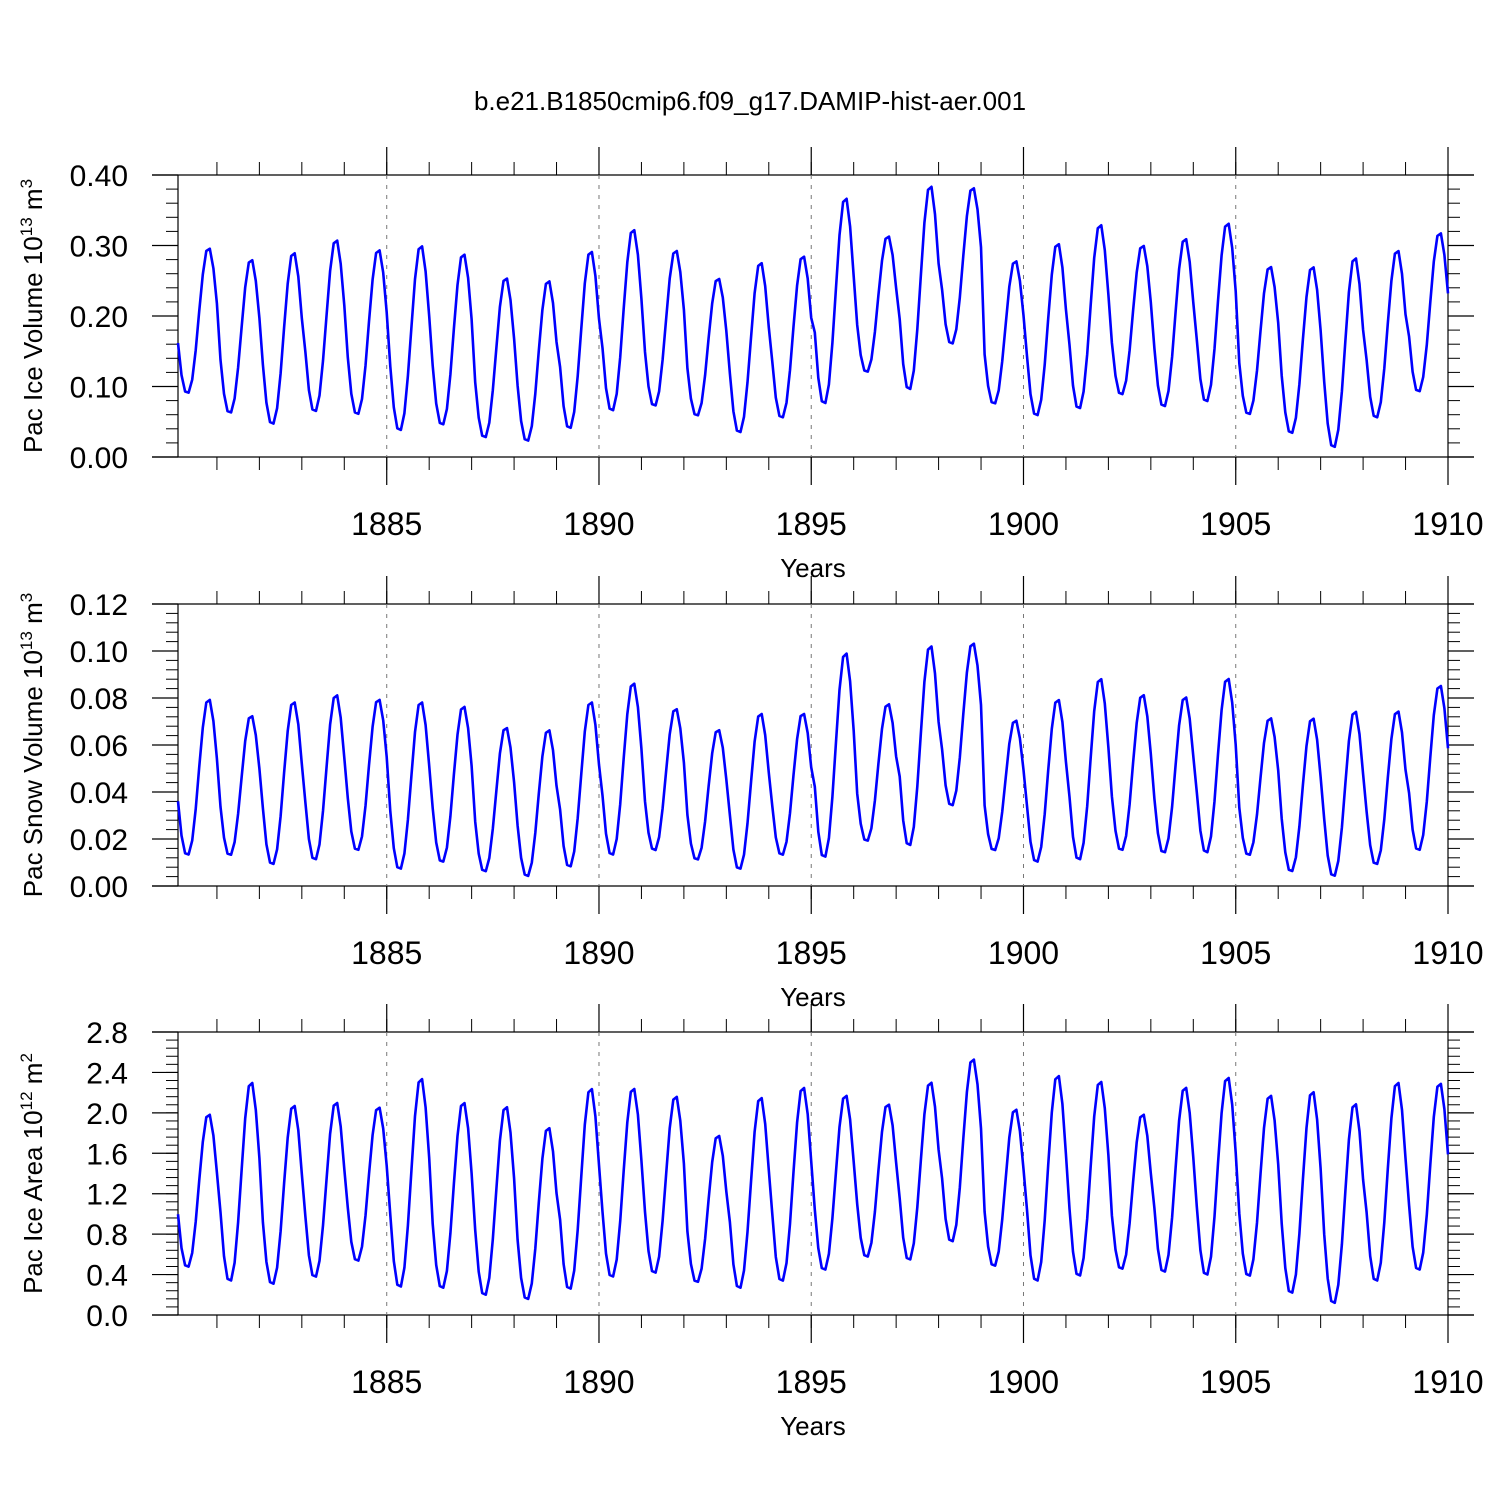 Image resolution: width=1500 pixels, height=1500 pixels. I want to click on y-tick-label: 0.12, so click(99, 605).